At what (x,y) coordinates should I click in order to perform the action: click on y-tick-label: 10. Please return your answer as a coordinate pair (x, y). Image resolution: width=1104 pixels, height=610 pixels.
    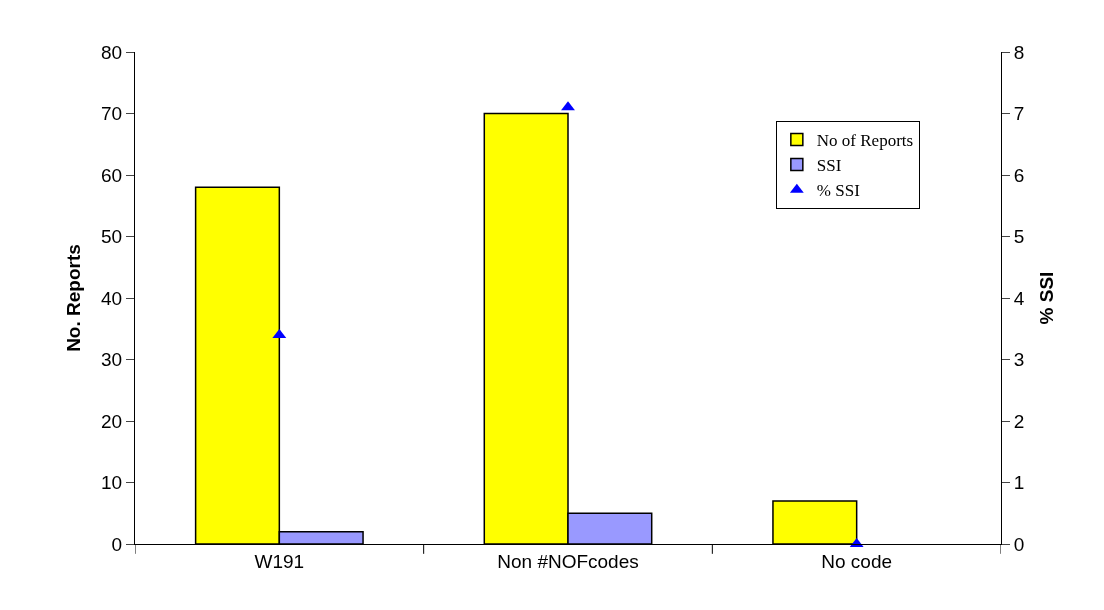
    Looking at the image, I should click on (112, 483).